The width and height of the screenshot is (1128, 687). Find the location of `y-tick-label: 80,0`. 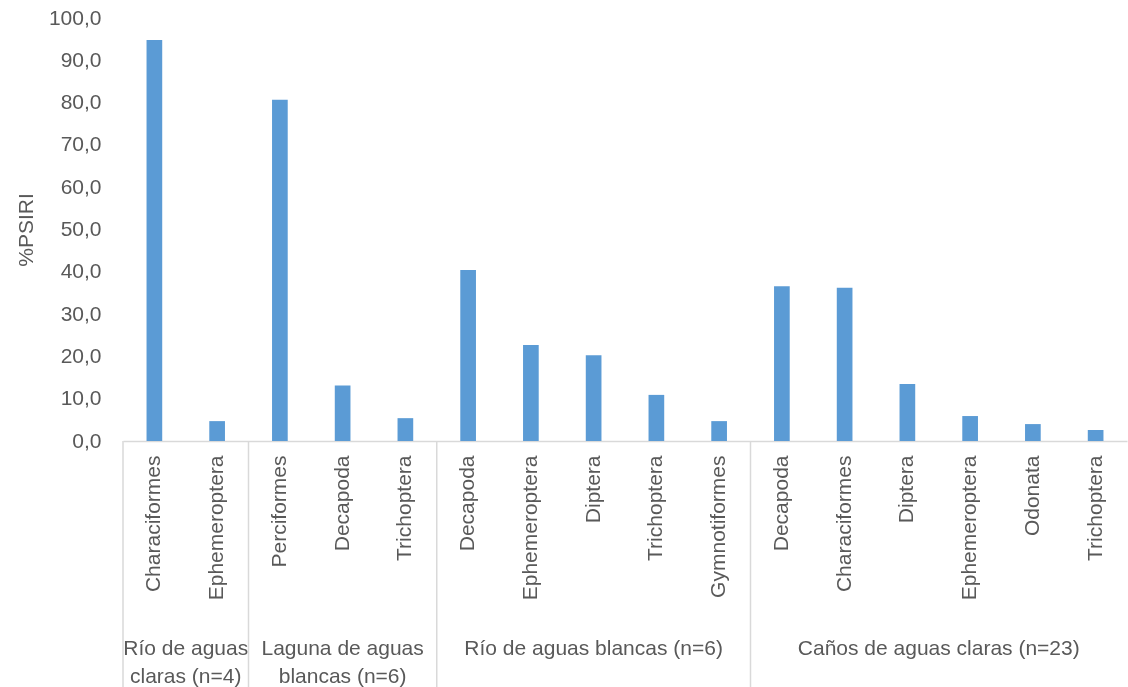

y-tick-label: 80,0 is located at coordinates (81, 102).